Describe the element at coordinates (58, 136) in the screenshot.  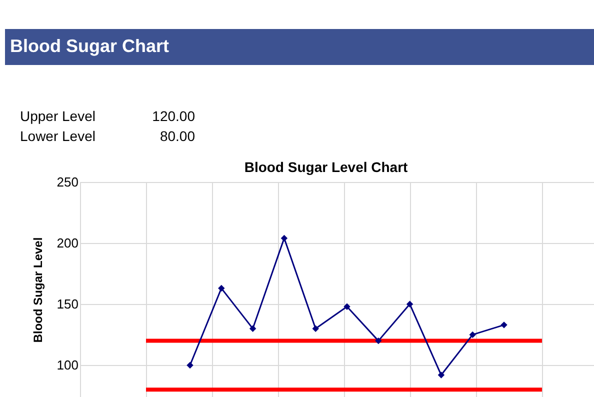
I see `text: Lower Level` at that location.